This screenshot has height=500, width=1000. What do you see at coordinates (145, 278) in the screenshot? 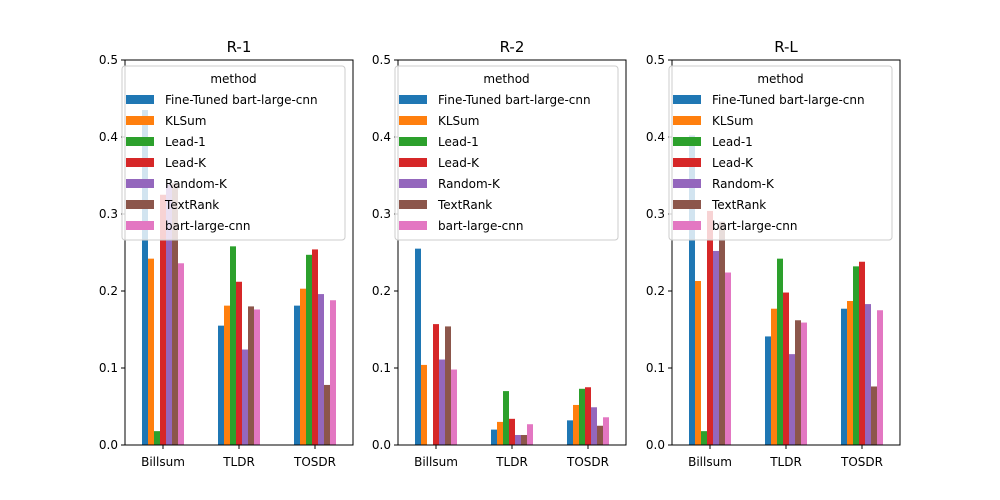
I see `bar-billsum-fine-tuned-bart-large-cnn` at bounding box center [145, 278].